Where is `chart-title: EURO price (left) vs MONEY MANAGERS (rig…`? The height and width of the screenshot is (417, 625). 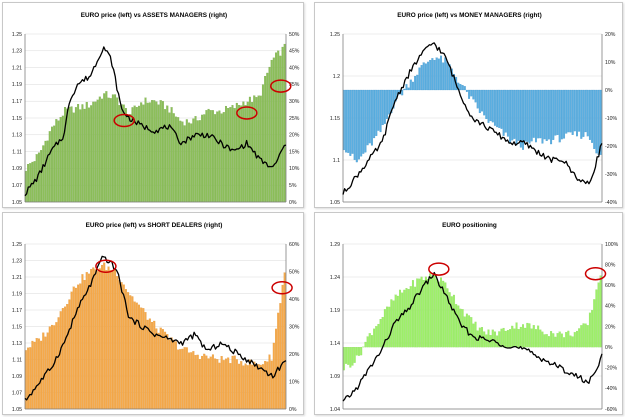 chart-title: EURO price (left) vs MONEY MANAGERS (rig… is located at coordinates (469, 15).